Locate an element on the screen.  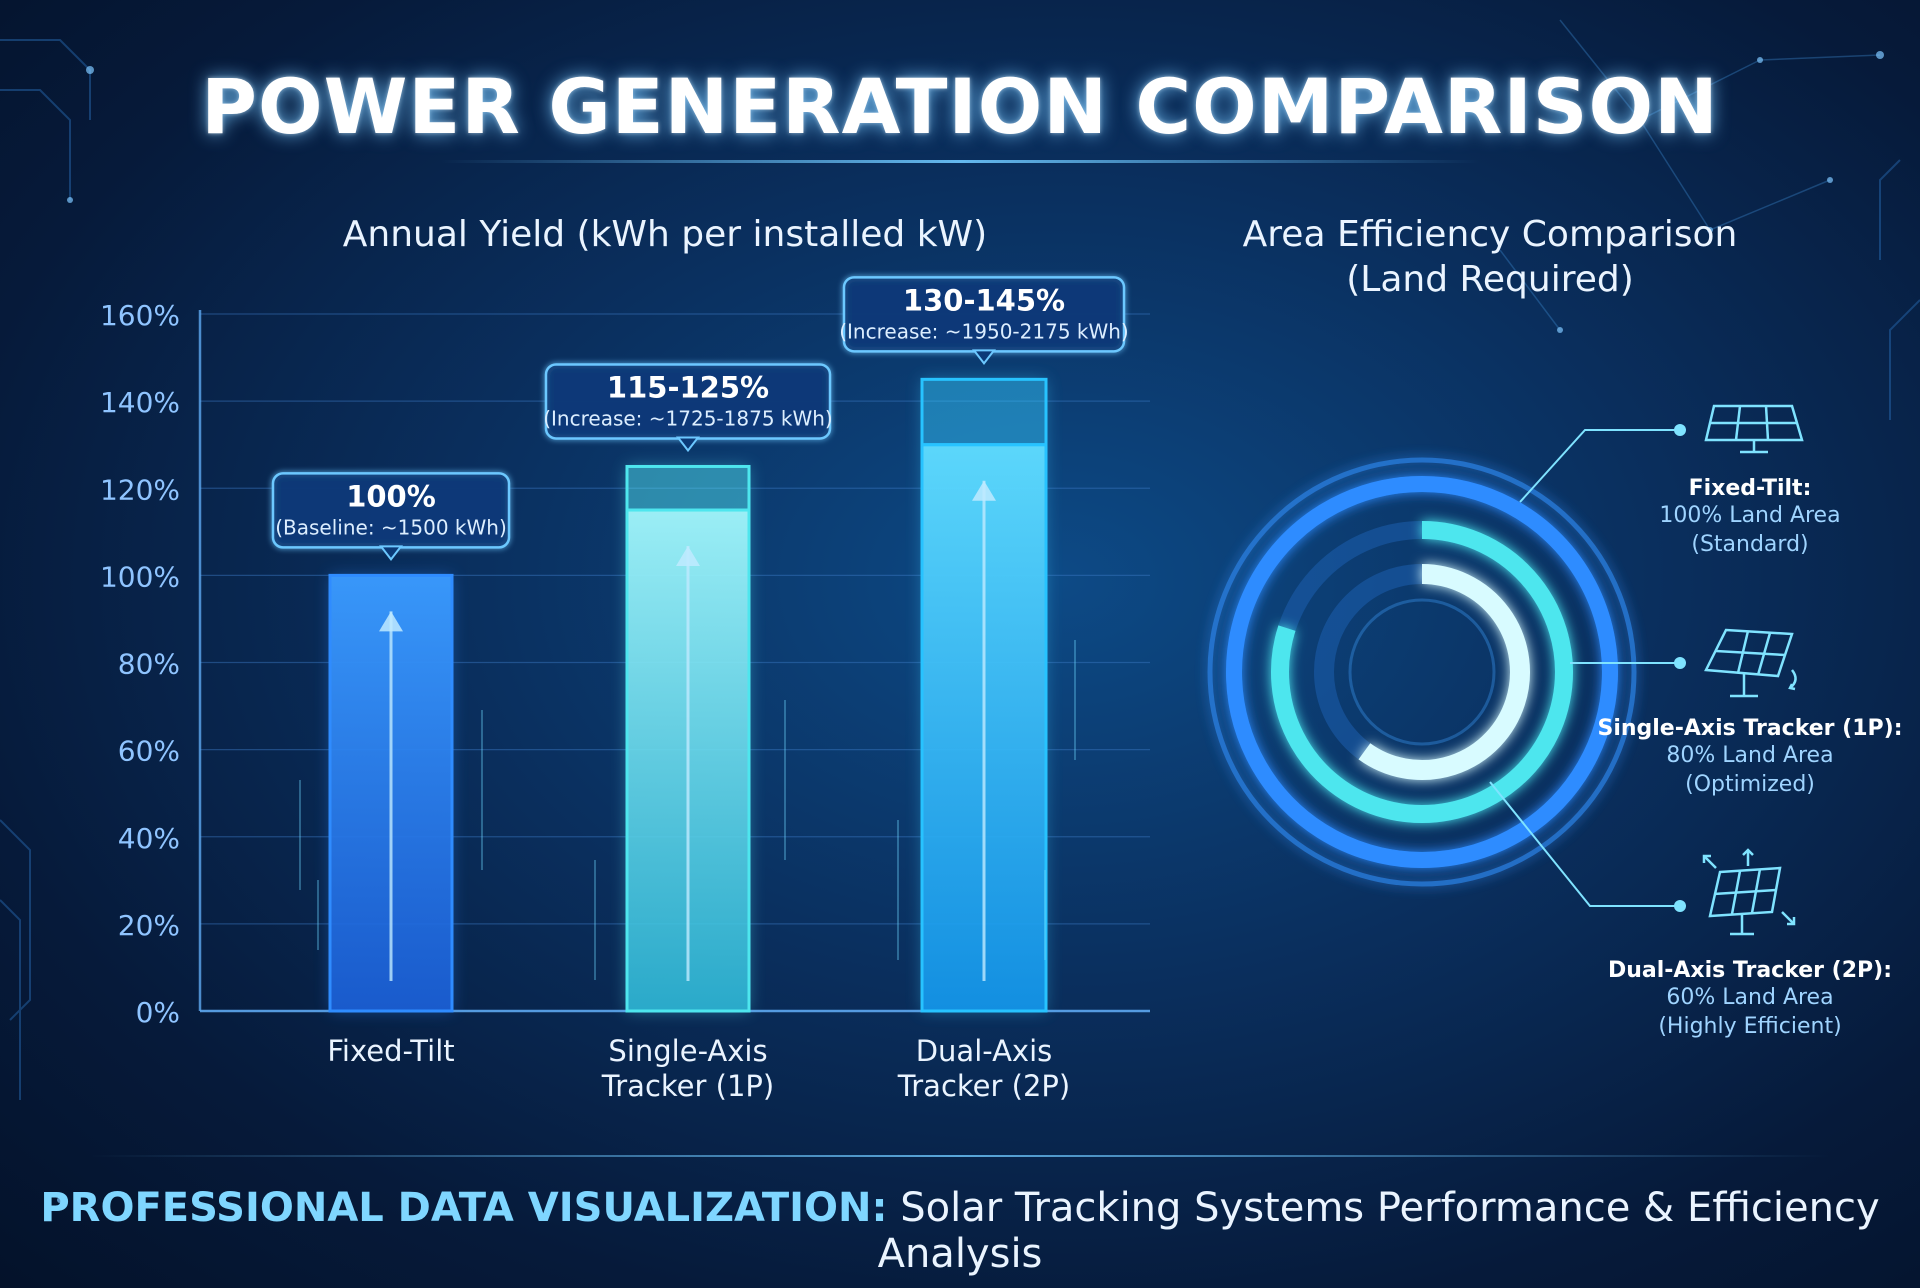
y-tick-label: 100% is located at coordinates (140, 576).